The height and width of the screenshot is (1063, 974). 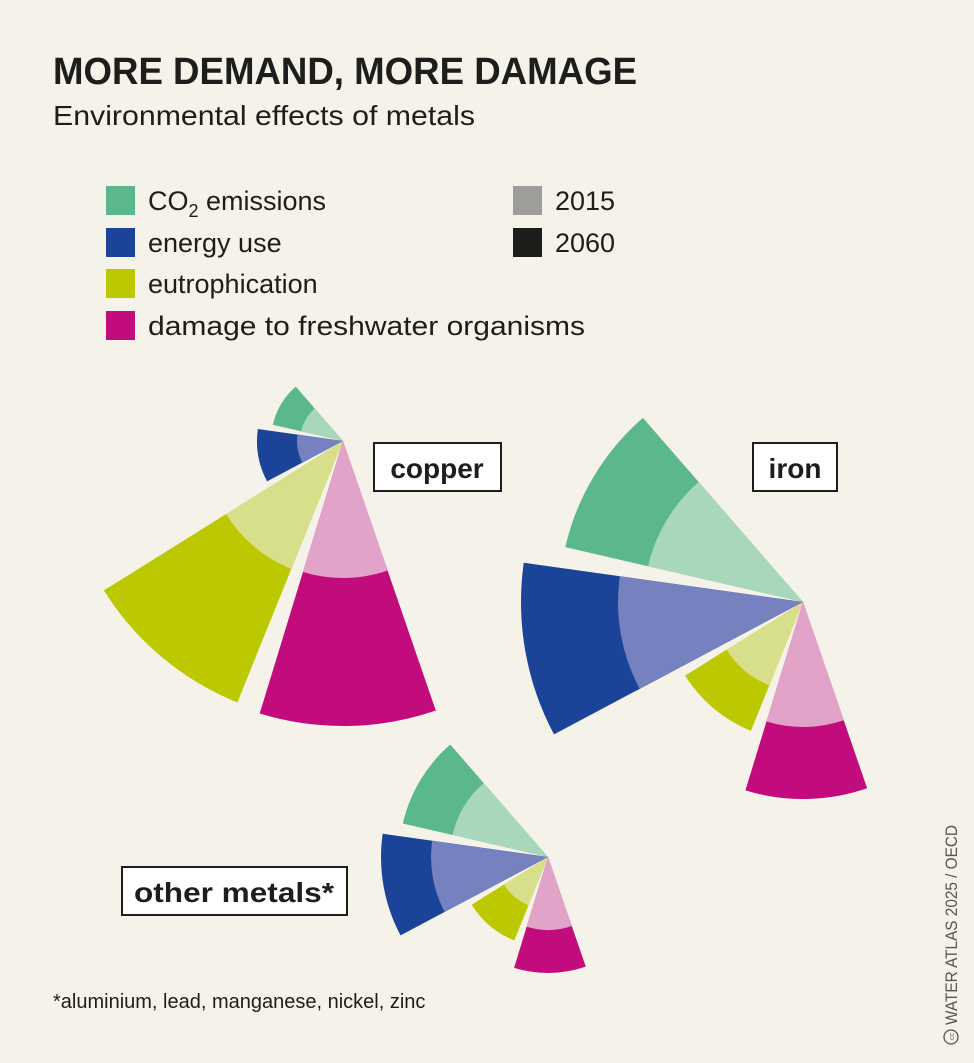 What do you see at coordinates (347, 583) in the screenshot?
I see `sector-copper-fresh-2060` at bounding box center [347, 583].